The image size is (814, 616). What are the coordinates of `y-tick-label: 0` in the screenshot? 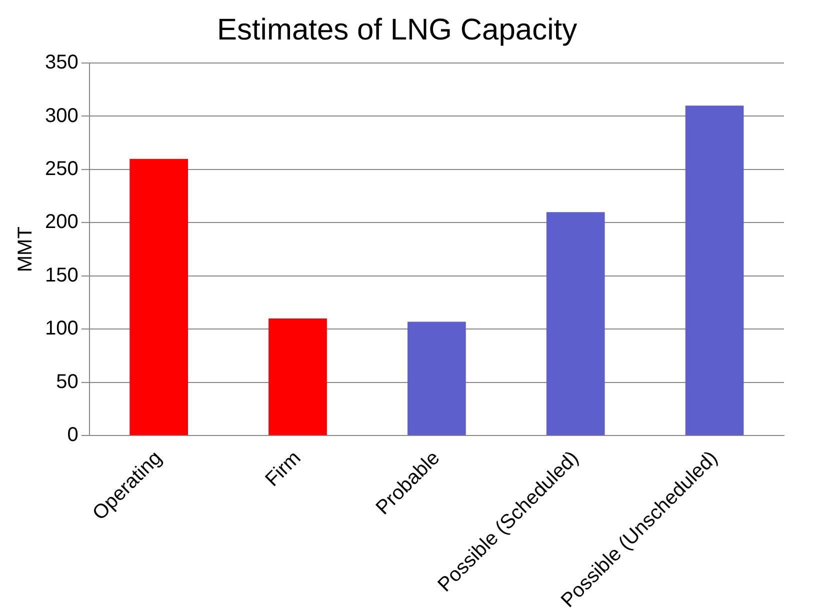 It's located at (72, 435).